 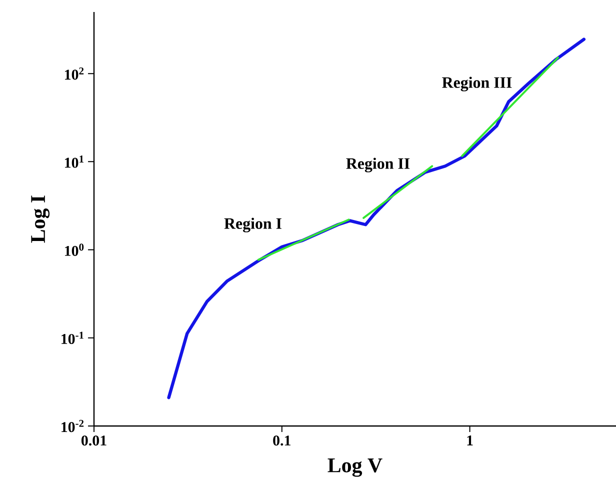 What do you see at coordinates (477, 84) in the screenshot?
I see `annotation: Region III` at bounding box center [477, 84].